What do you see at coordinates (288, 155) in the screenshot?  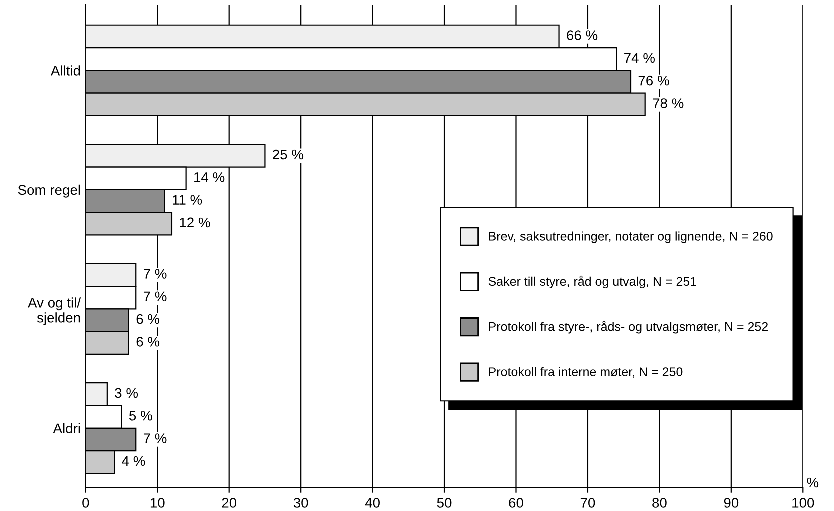 I see `data-label: 25 %` at bounding box center [288, 155].